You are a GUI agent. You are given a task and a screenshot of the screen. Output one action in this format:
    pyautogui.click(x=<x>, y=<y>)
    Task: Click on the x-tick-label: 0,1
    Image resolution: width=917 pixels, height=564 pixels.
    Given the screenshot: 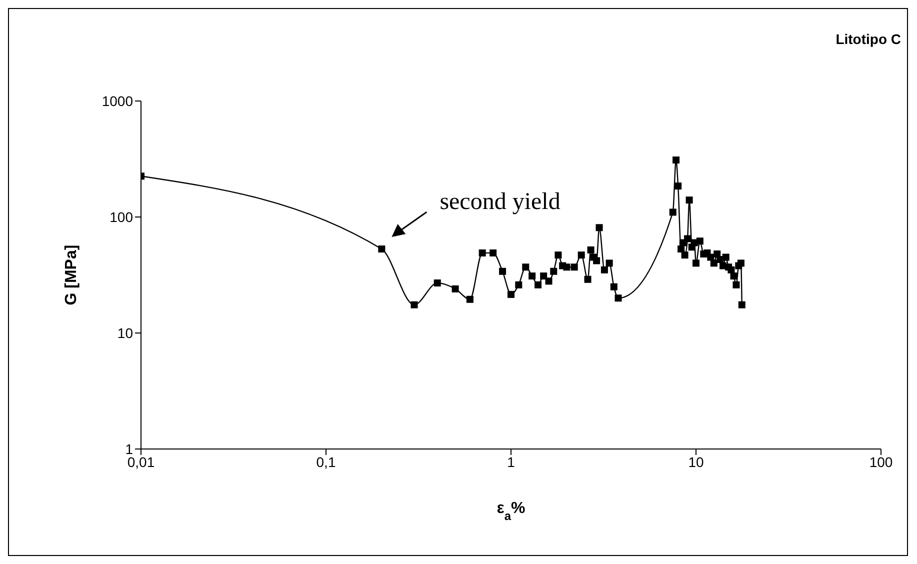 What is the action you would take?
    pyautogui.click(x=326, y=462)
    